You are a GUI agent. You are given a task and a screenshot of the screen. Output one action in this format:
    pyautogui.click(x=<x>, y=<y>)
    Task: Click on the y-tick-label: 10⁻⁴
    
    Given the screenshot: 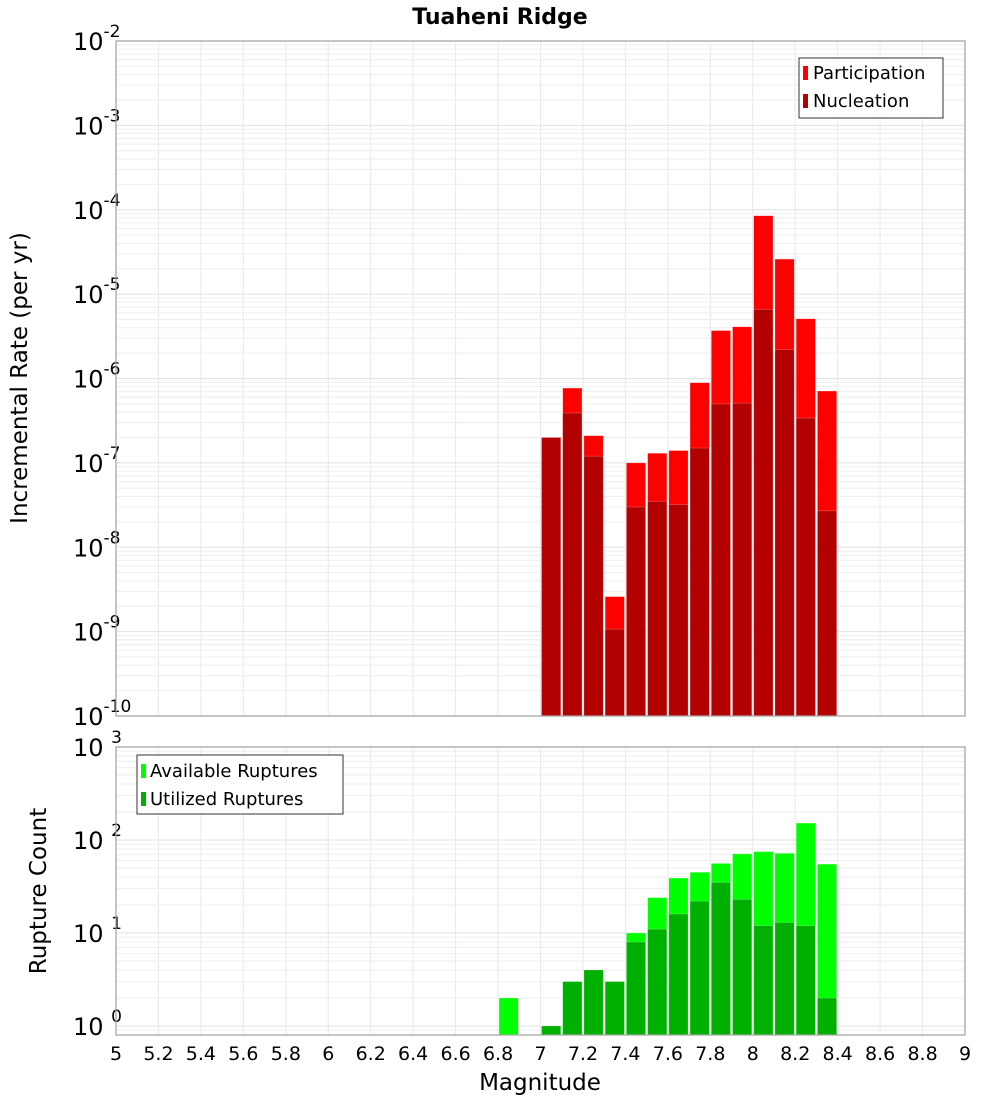 What is the action you would take?
    pyautogui.click(x=97, y=208)
    